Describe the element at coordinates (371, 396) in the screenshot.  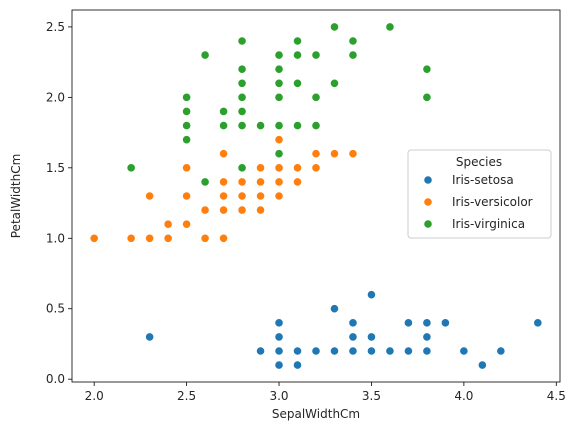
I see `x-tick-label: 3.5` at that location.